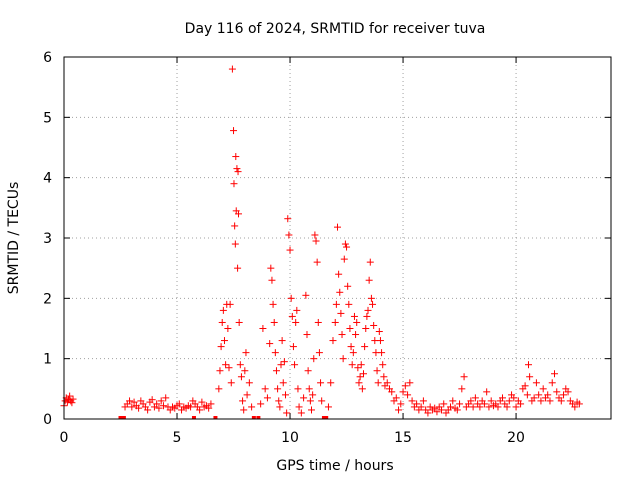 This screenshot has height=480, width=640. What do you see at coordinates (47, 299) in the screenshot?
I see `y-tick-label: 2` at bounding box center [47, 299].